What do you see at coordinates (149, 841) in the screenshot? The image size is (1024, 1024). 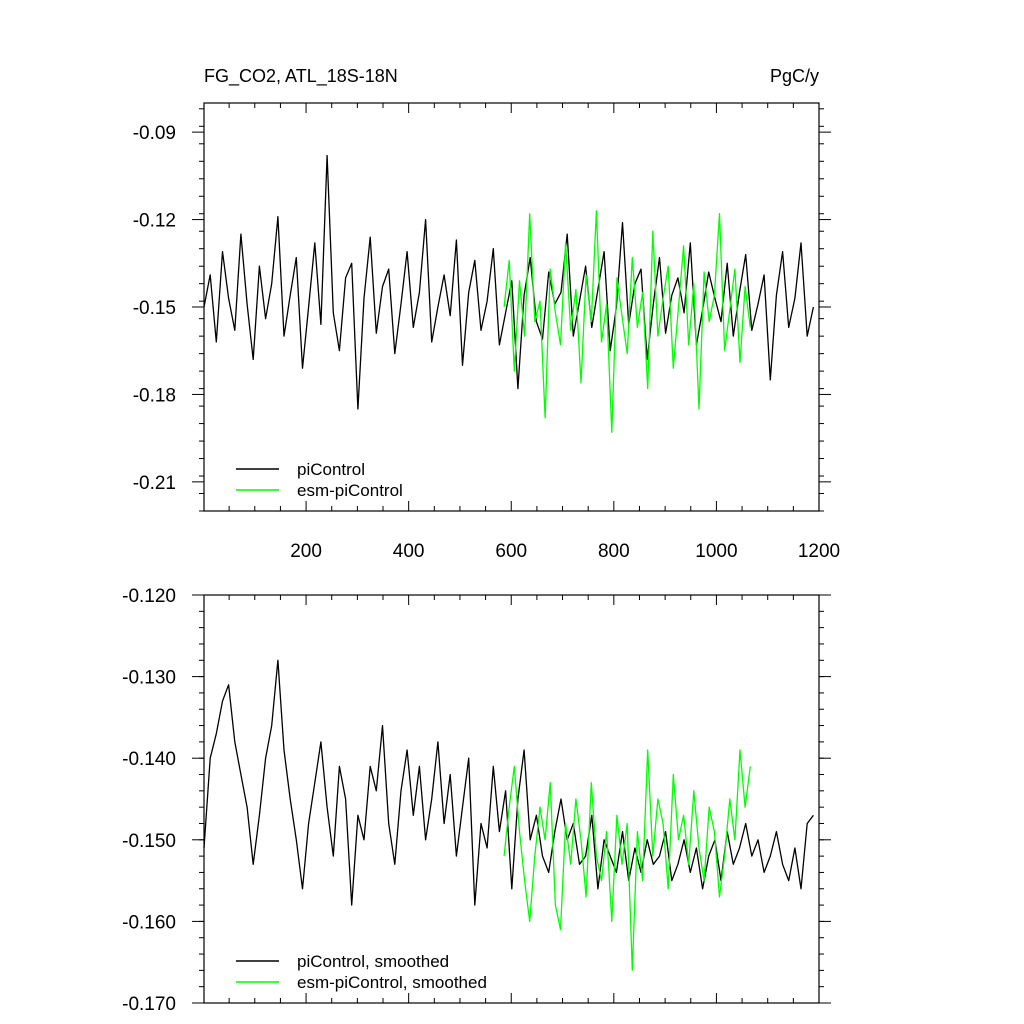 I see `y-tick-label: -0.150` at bounding box center [149, 841].